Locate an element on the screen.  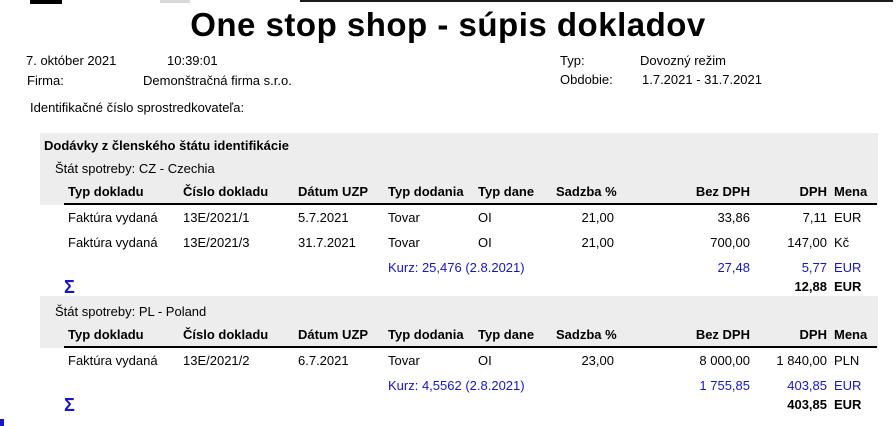
cell-bez-dph: 700,00 is located at coordinates (730, 242).